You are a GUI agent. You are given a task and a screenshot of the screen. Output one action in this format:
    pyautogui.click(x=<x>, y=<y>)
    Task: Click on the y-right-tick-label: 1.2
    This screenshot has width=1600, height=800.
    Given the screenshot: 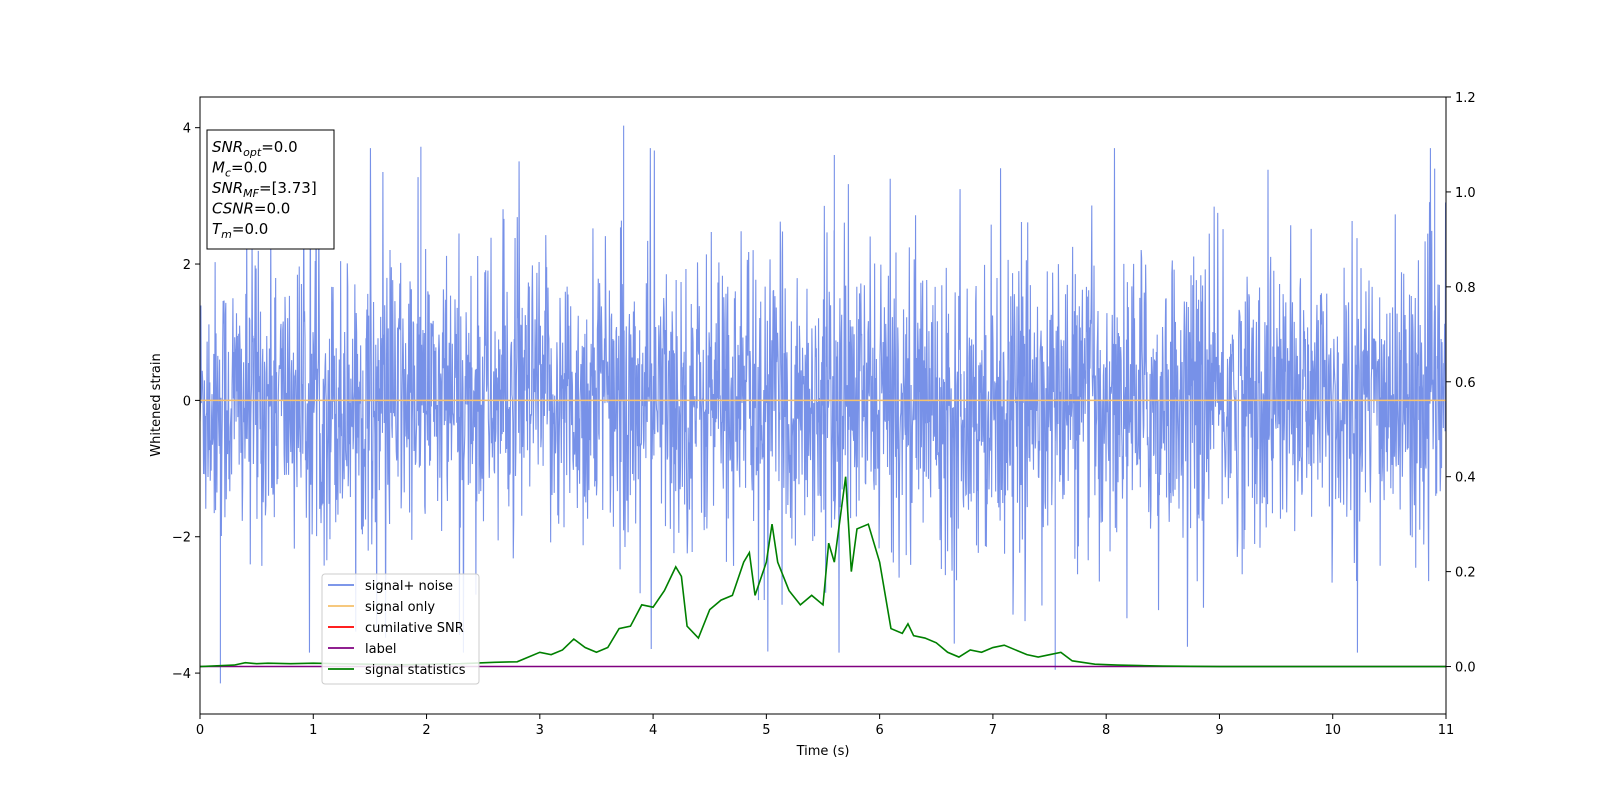 What is the action you would take?
    pyautogui.click(x=1465, y=98)
    